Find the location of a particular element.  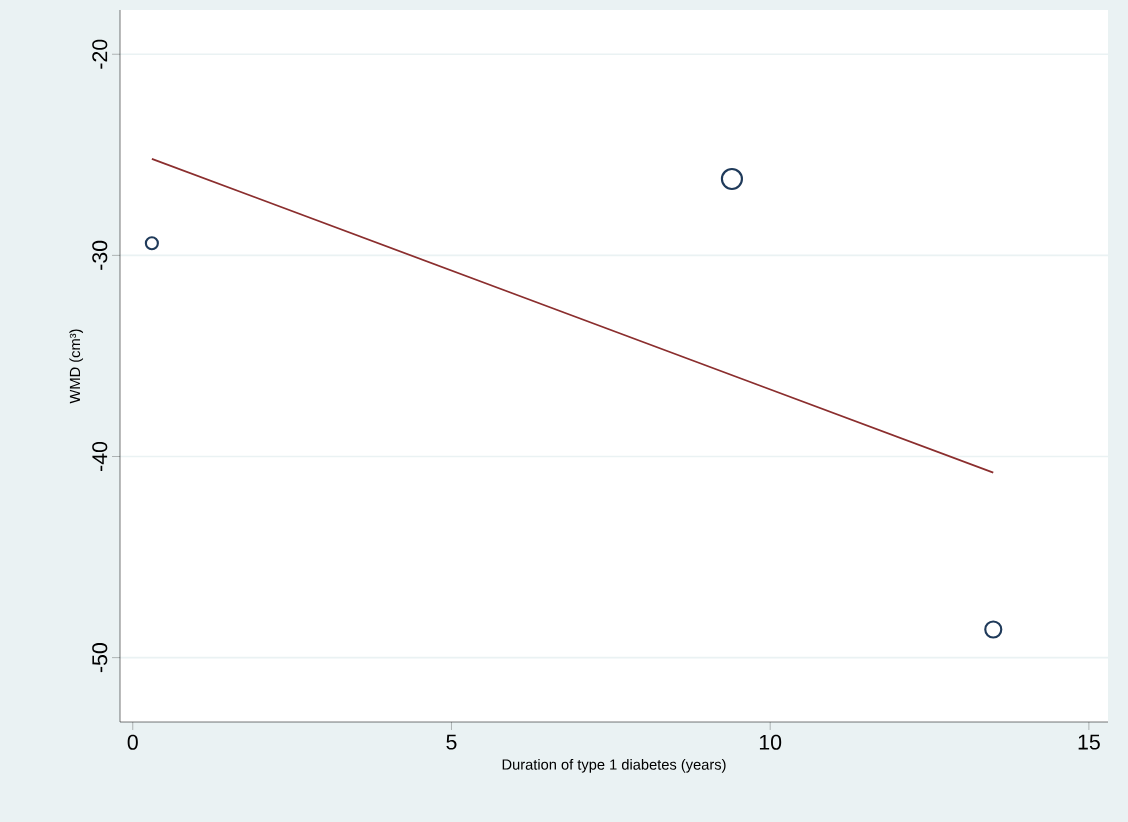

x-tick-label: 0 is located at coordinates (132, 742).